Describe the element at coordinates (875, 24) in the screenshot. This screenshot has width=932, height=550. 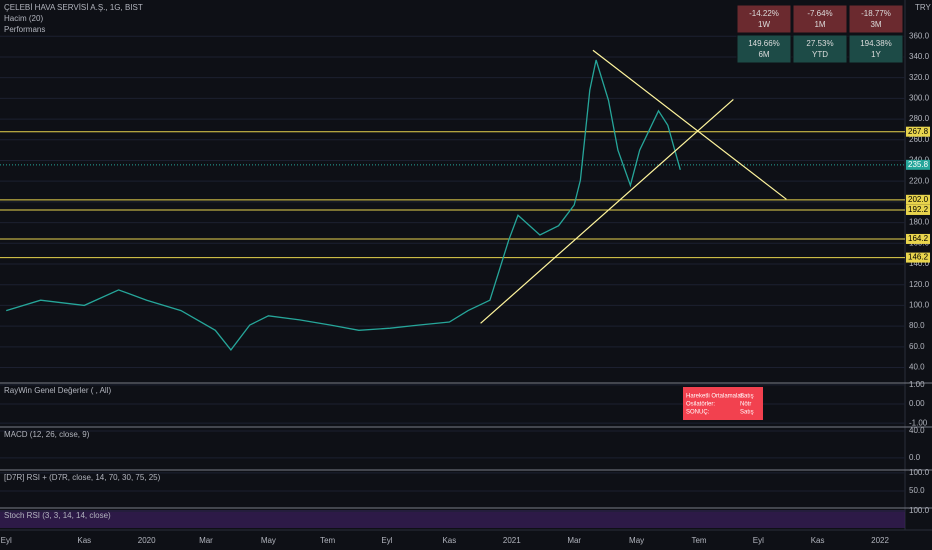
I see `performance-period: 3M` at that location.